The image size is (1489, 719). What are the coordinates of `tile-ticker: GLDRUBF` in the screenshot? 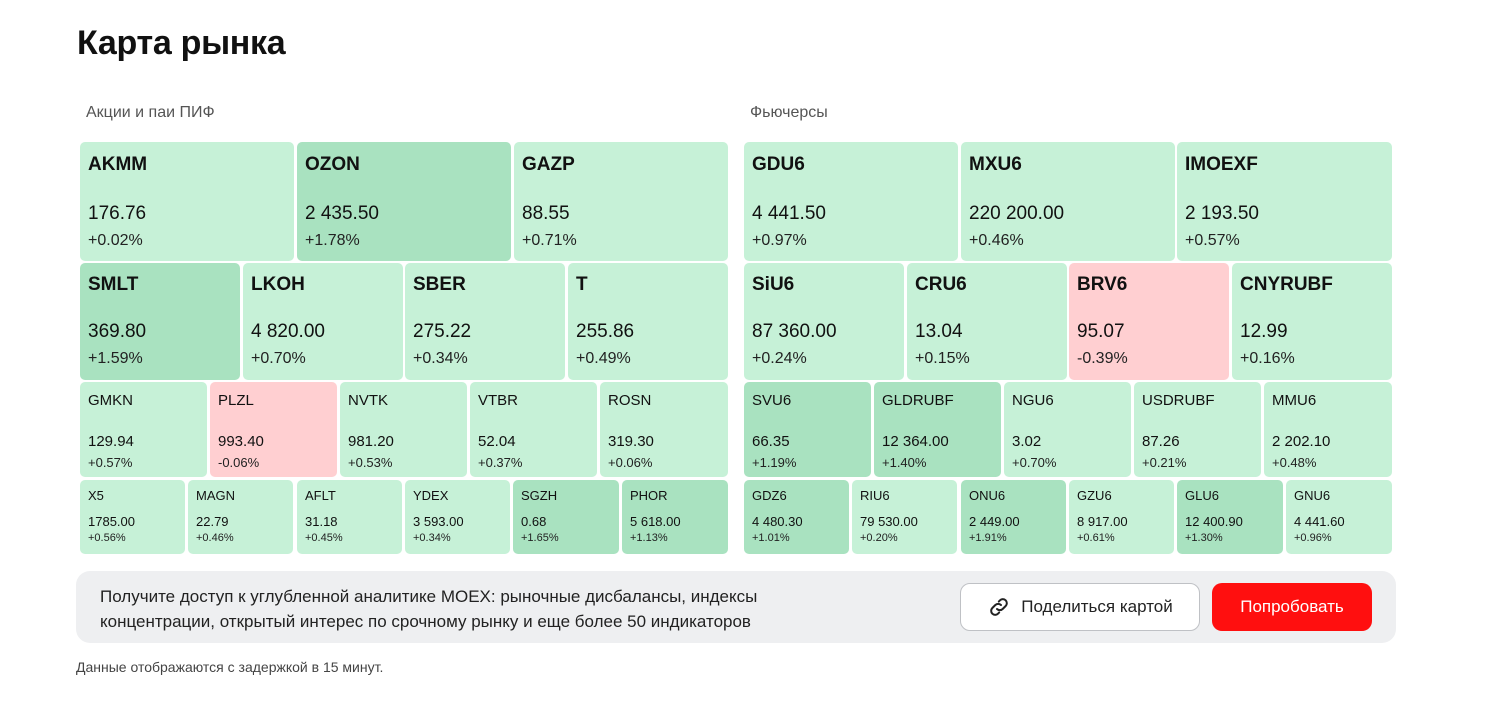 It's located at (918, 400).